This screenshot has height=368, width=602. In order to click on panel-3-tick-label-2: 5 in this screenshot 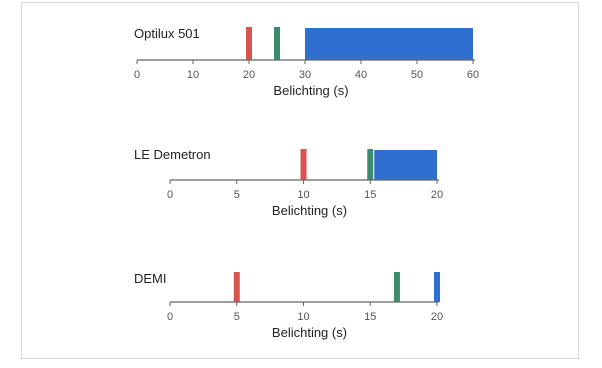, I will do `click(237, 317)`.